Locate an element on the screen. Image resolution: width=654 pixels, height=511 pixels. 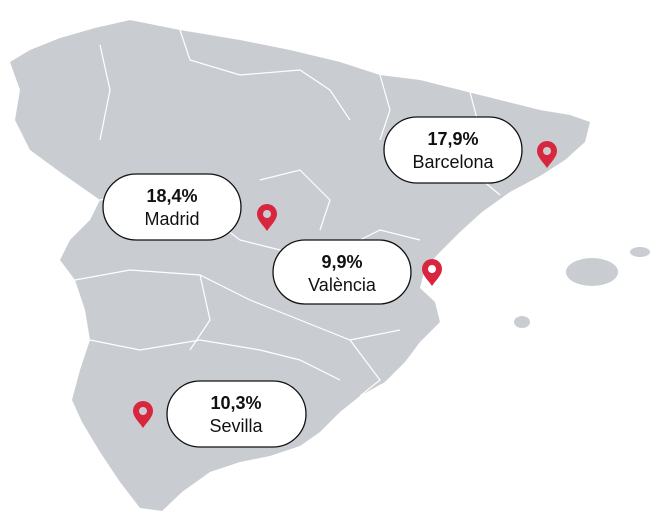
menorca is located at coordinates (640, 252).